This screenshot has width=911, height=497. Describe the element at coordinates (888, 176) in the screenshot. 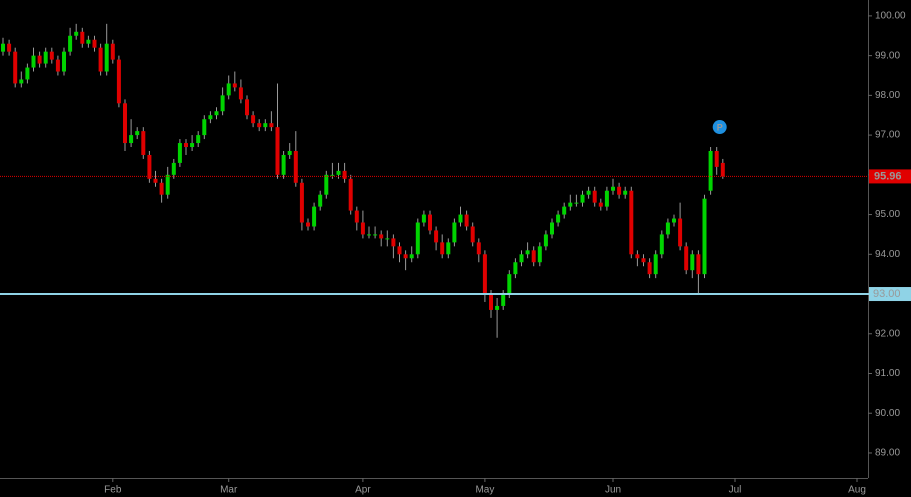

I see `last-price-label: 95.96` at that location.